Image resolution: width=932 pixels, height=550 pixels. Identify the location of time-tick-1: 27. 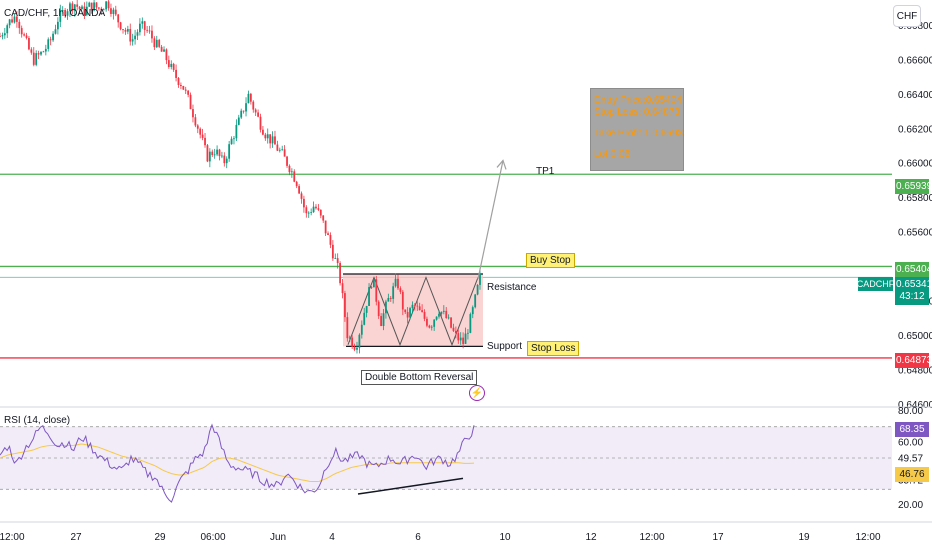
(76, 537).